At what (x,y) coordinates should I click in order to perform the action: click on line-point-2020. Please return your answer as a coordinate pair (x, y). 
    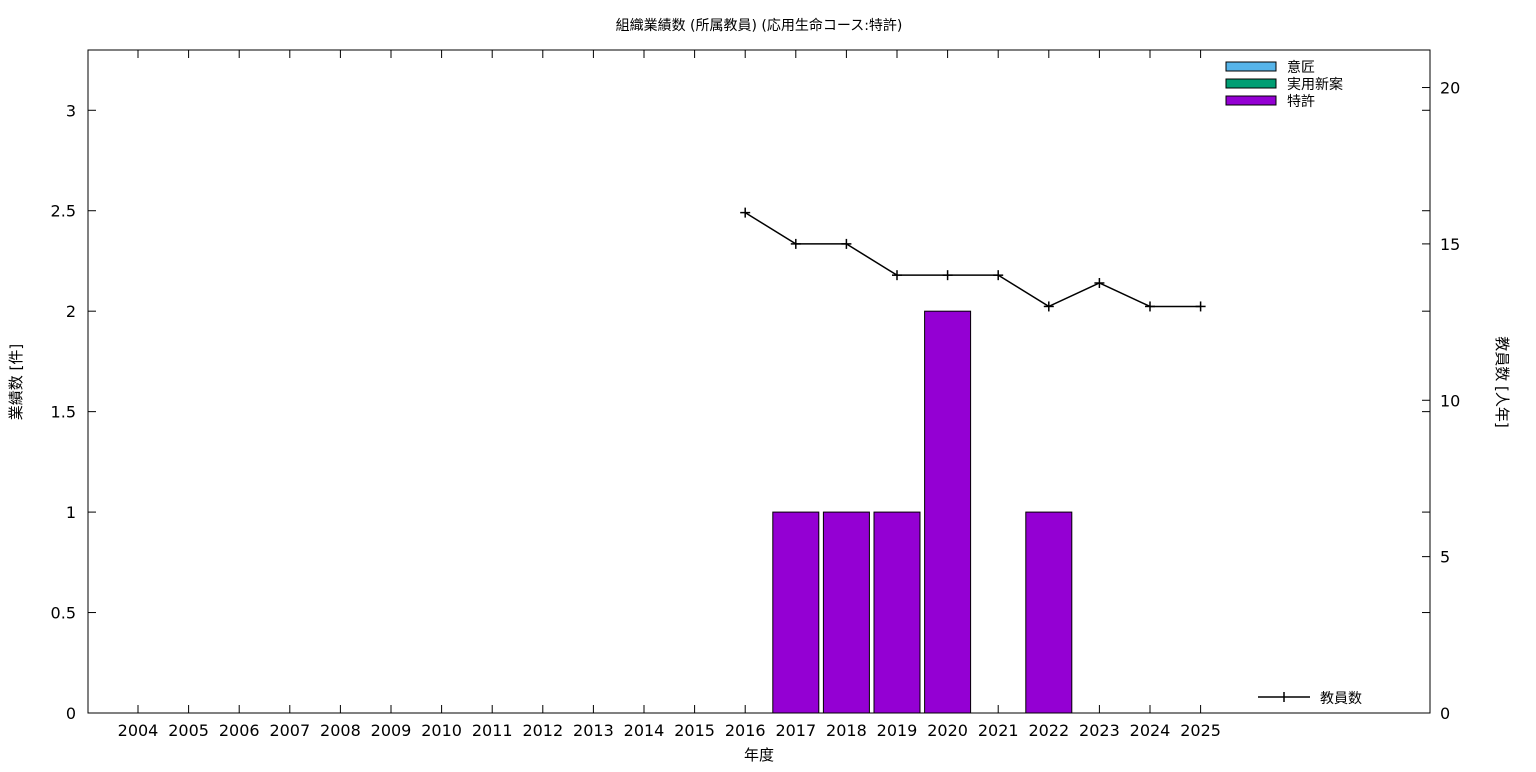
    Looking at the image, I should click on (947, 275).